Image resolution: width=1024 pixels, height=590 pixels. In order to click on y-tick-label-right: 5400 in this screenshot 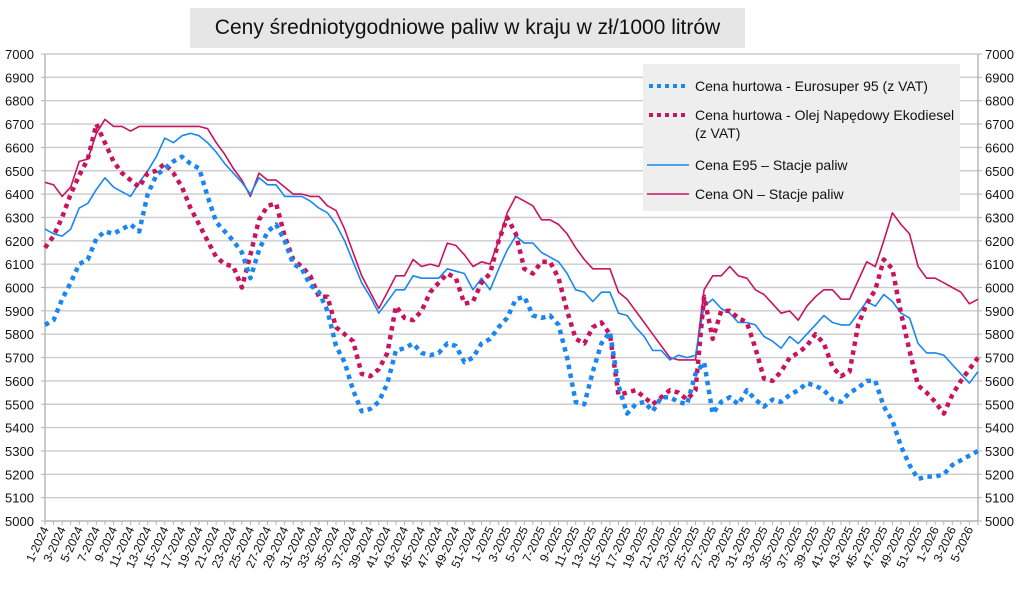, I will do `click(999, 428)`.